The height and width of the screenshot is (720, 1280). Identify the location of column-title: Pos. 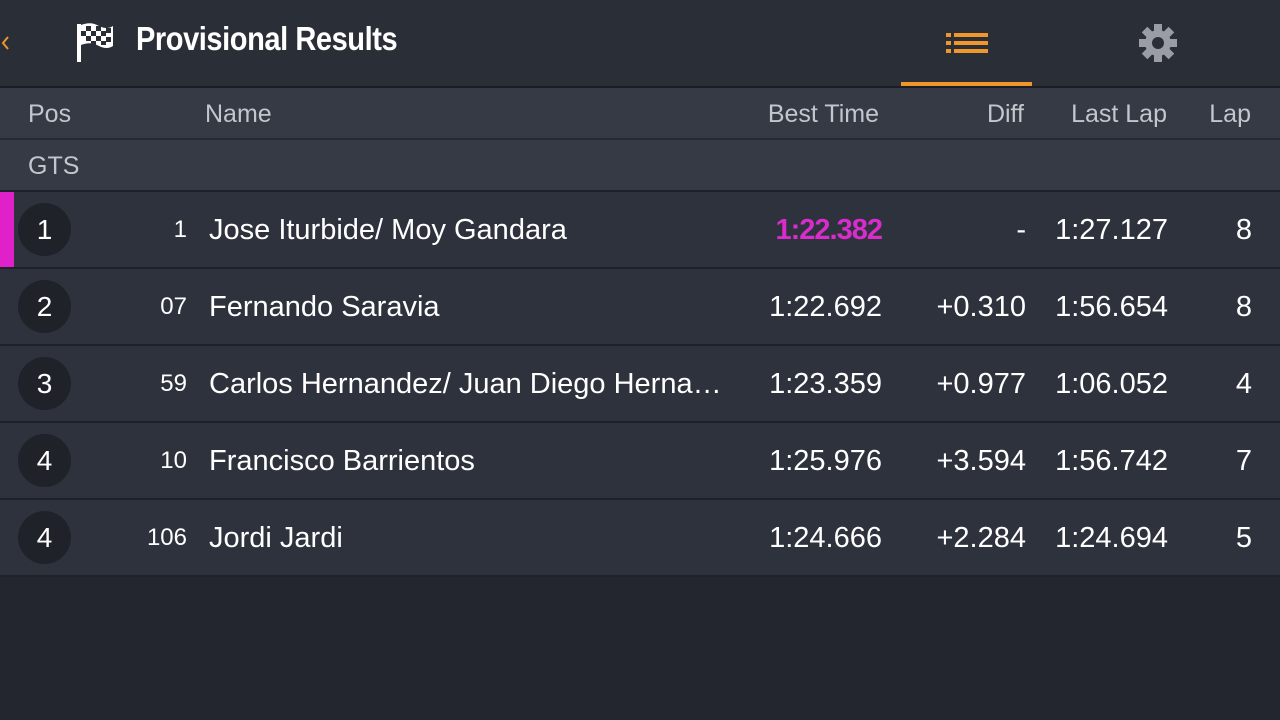
(50, 114).